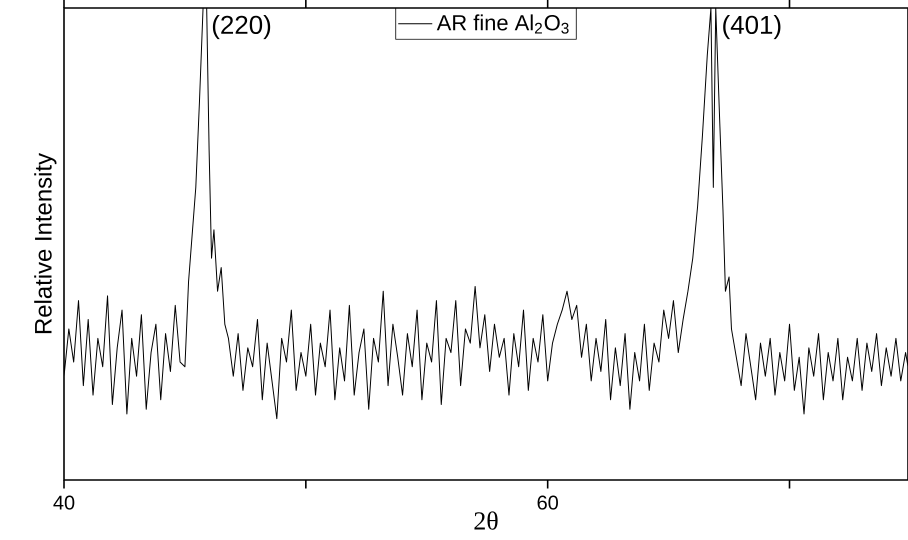 The image size is (908, 540). I want to click on x-tick-label: 60, so click(548, 503).